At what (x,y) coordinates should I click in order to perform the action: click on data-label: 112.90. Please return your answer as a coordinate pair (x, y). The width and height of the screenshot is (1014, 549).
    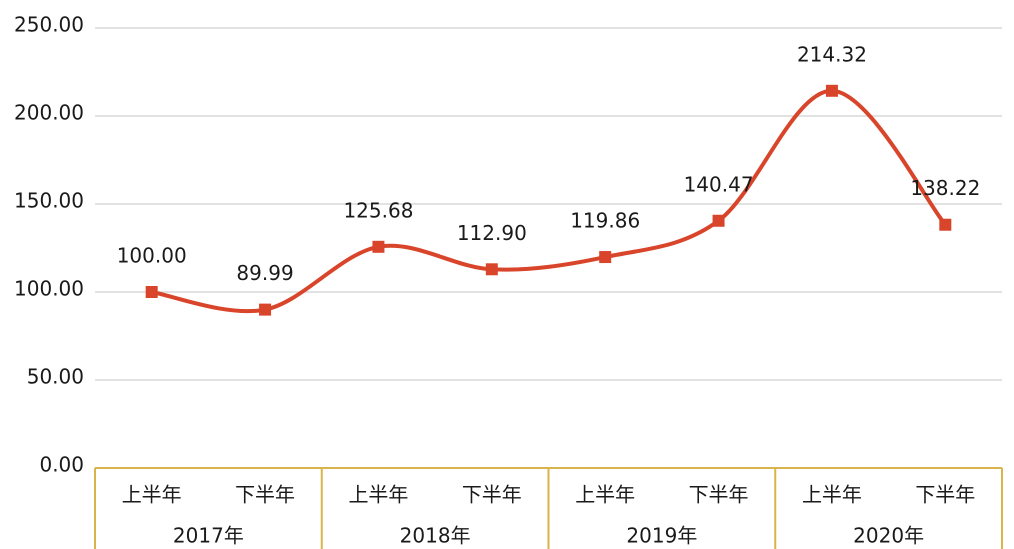
    Looking at the image, I should click on (492, 233).